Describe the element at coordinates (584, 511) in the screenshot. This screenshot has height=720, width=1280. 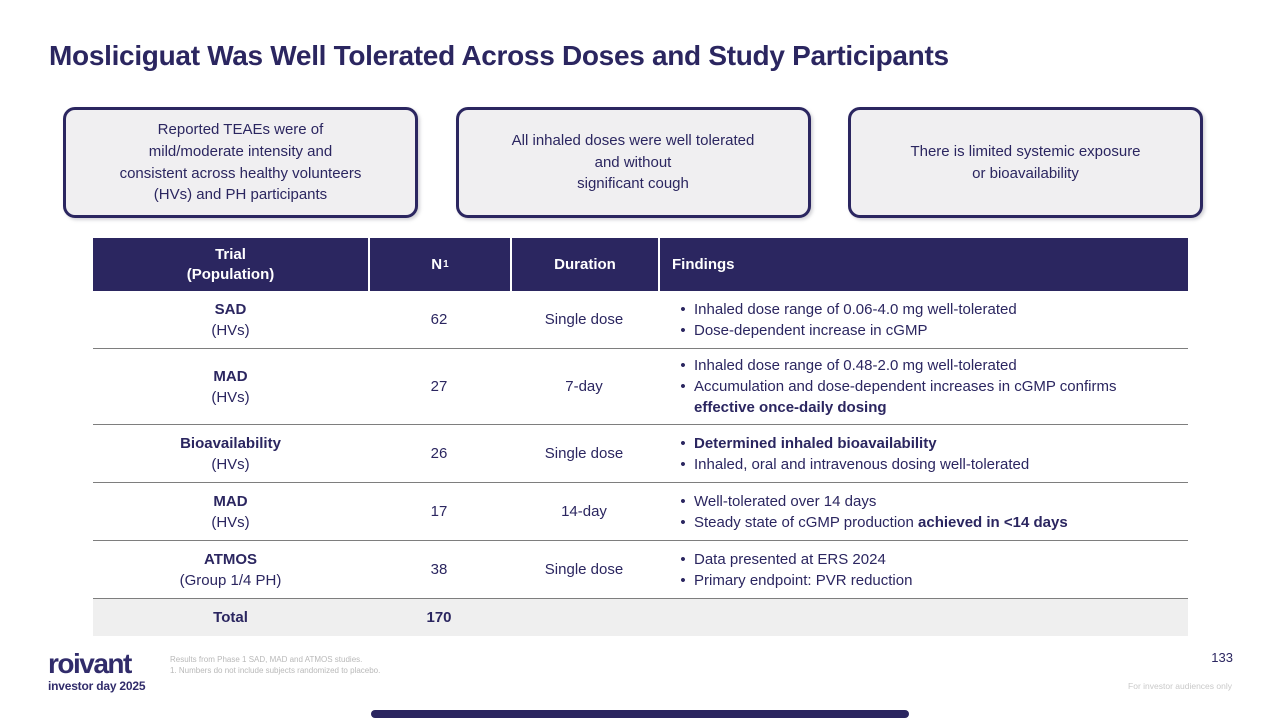
I see `duration-cell: 14-day` at that location.